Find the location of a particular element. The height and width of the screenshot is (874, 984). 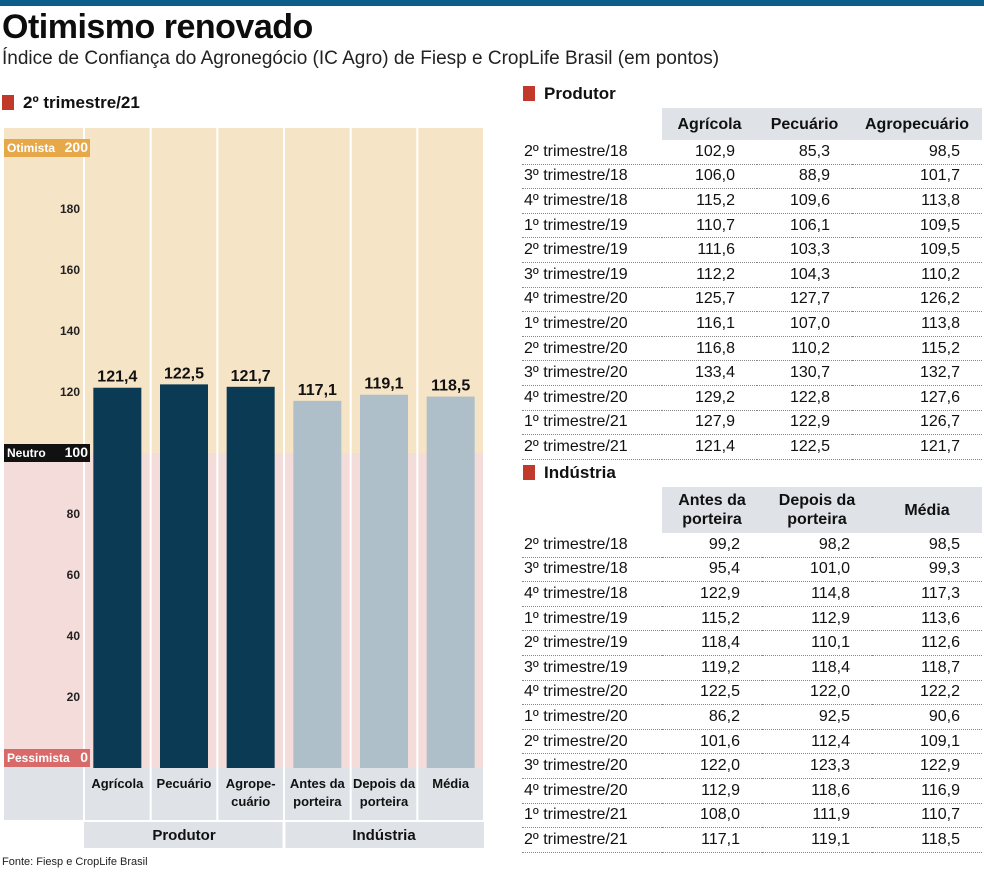

row-label: 1º trimestre/19 is located at coordinates (592, 619).